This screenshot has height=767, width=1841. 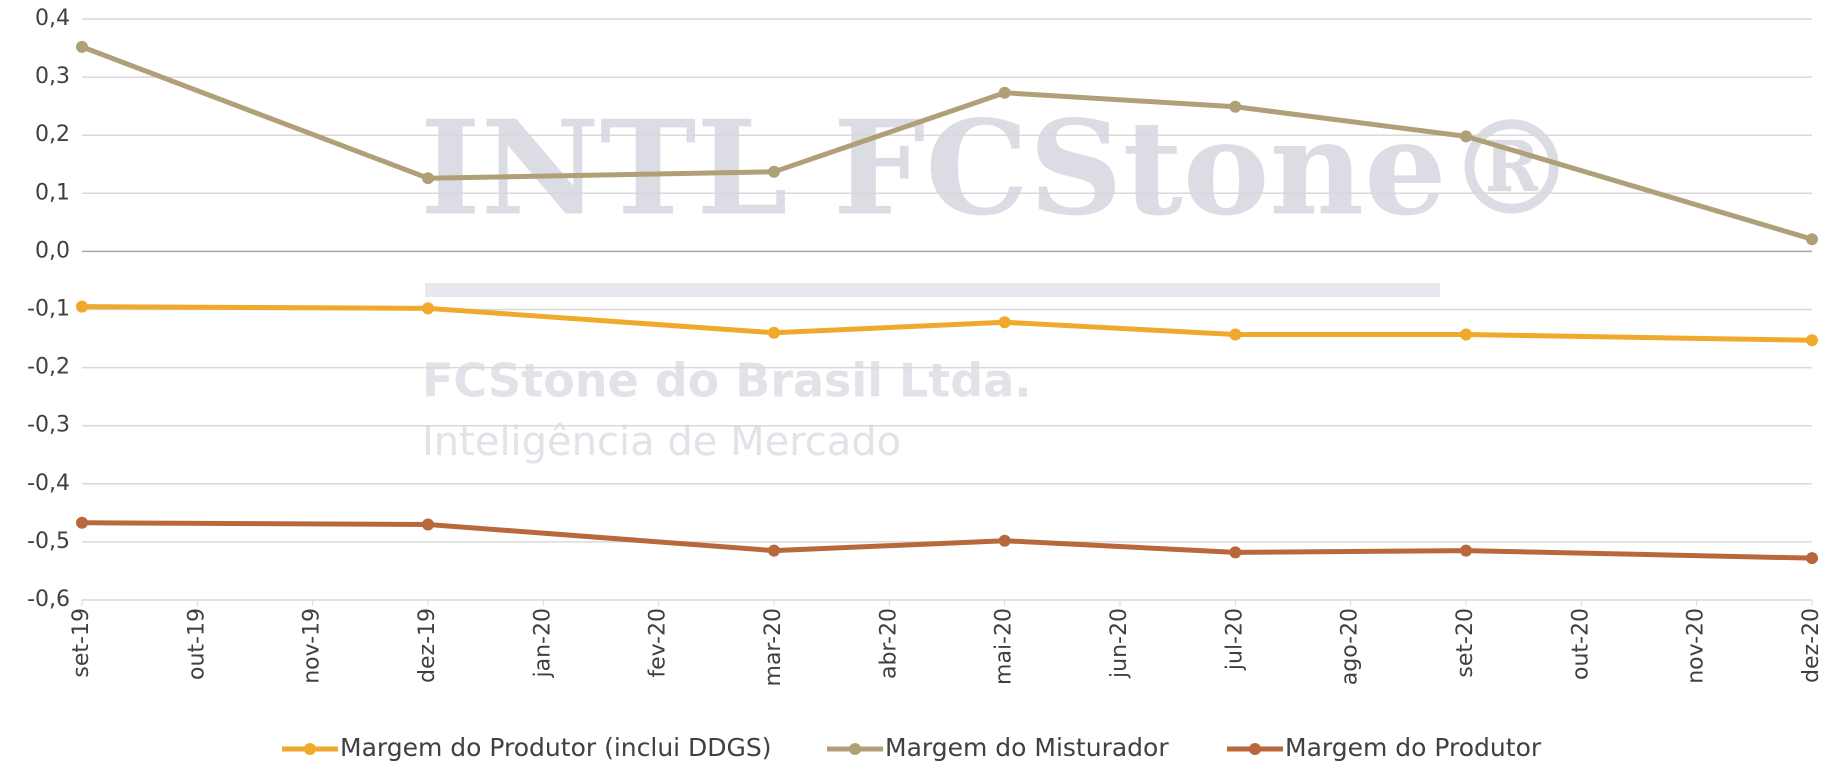 I want to click on x-tick-label: dez-20, so click(x=1811, y=645).